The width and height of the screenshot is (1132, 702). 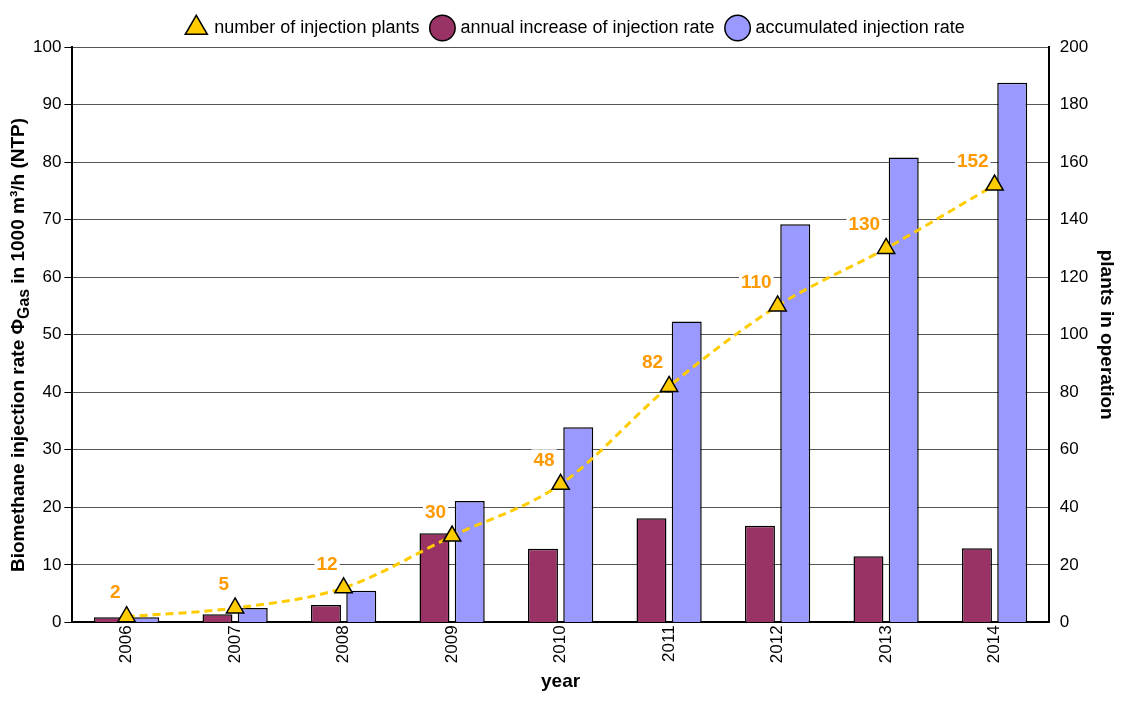 I want to click on y2-tick-label: 20, so click(x=1069, y=564).